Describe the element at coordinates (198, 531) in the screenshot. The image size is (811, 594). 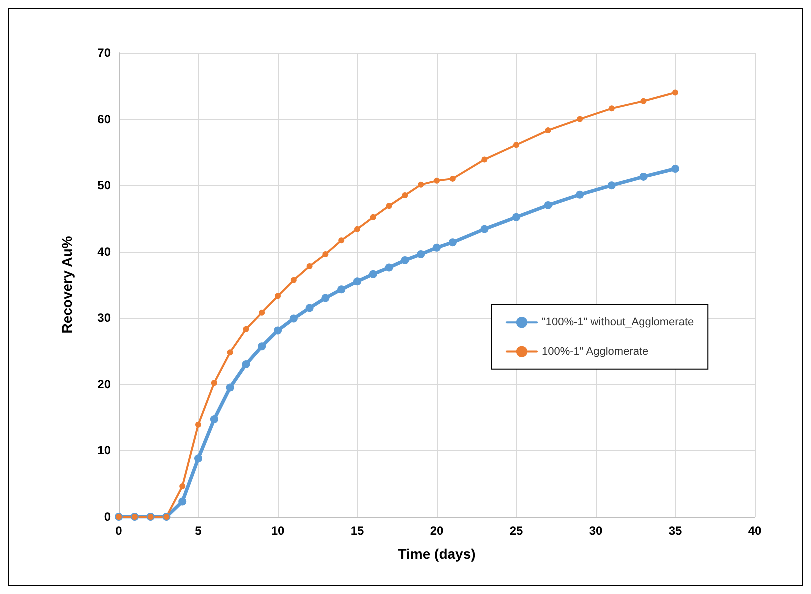
I see `x-tick-label: 5` at that location.